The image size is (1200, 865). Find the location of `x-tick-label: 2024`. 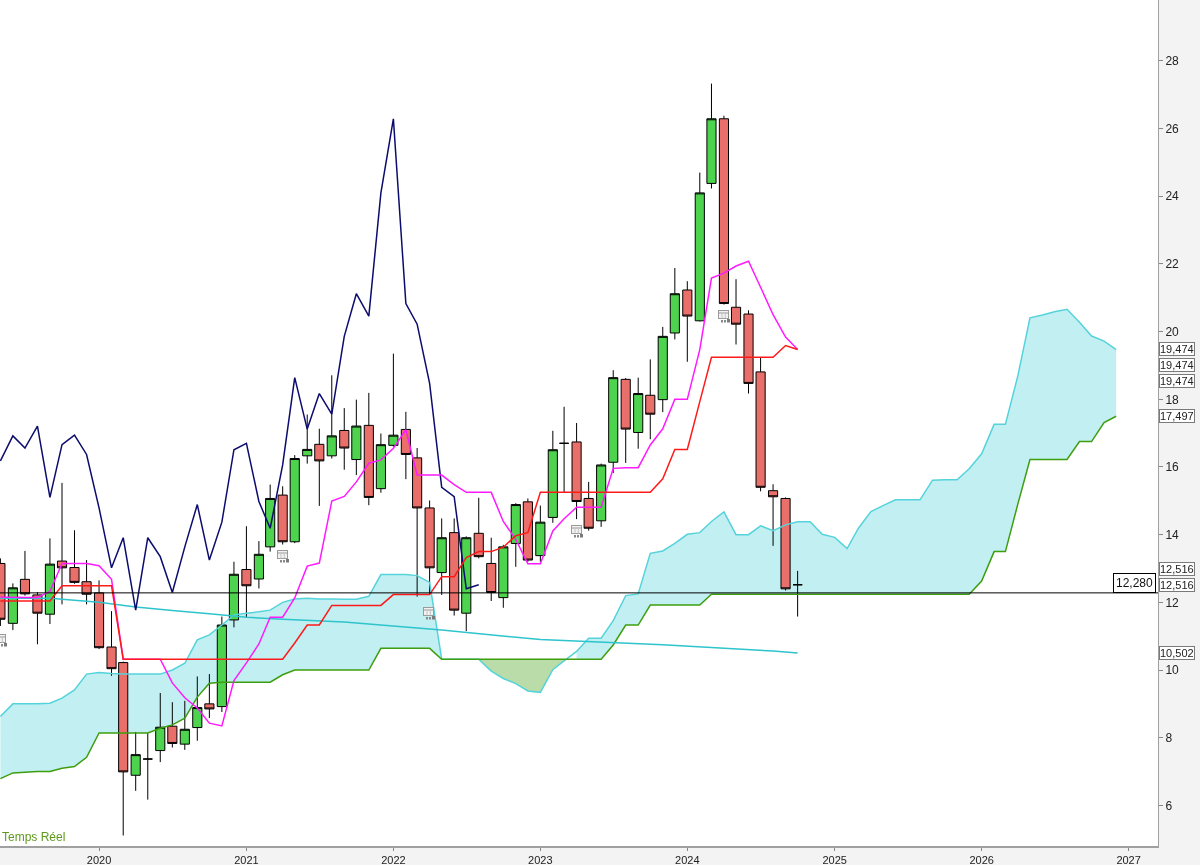

x-tick-label: 2024 is located at coordinates (687, 859).